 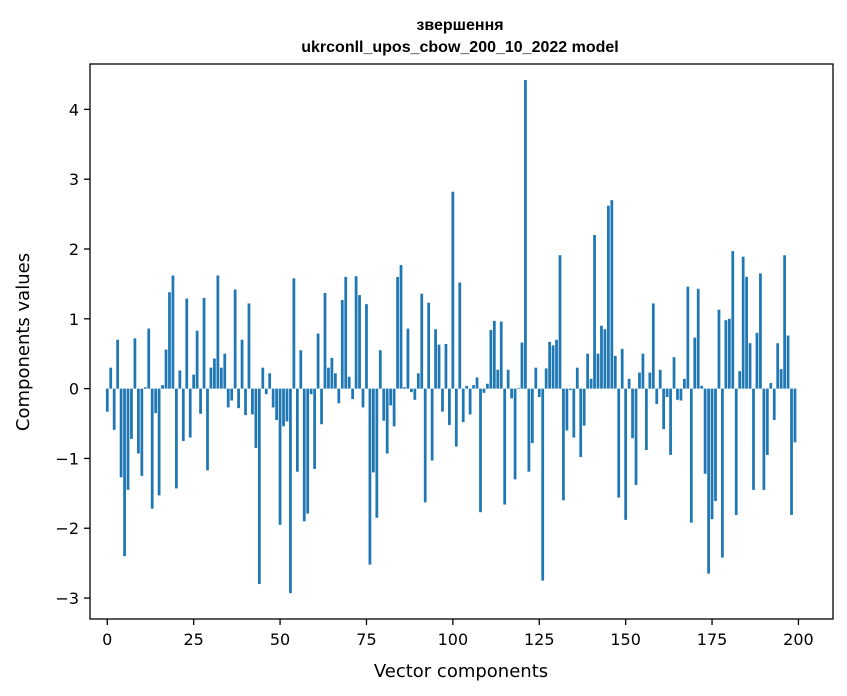 I want to click on x-tick-label: 25, so click(x=193, y=639).